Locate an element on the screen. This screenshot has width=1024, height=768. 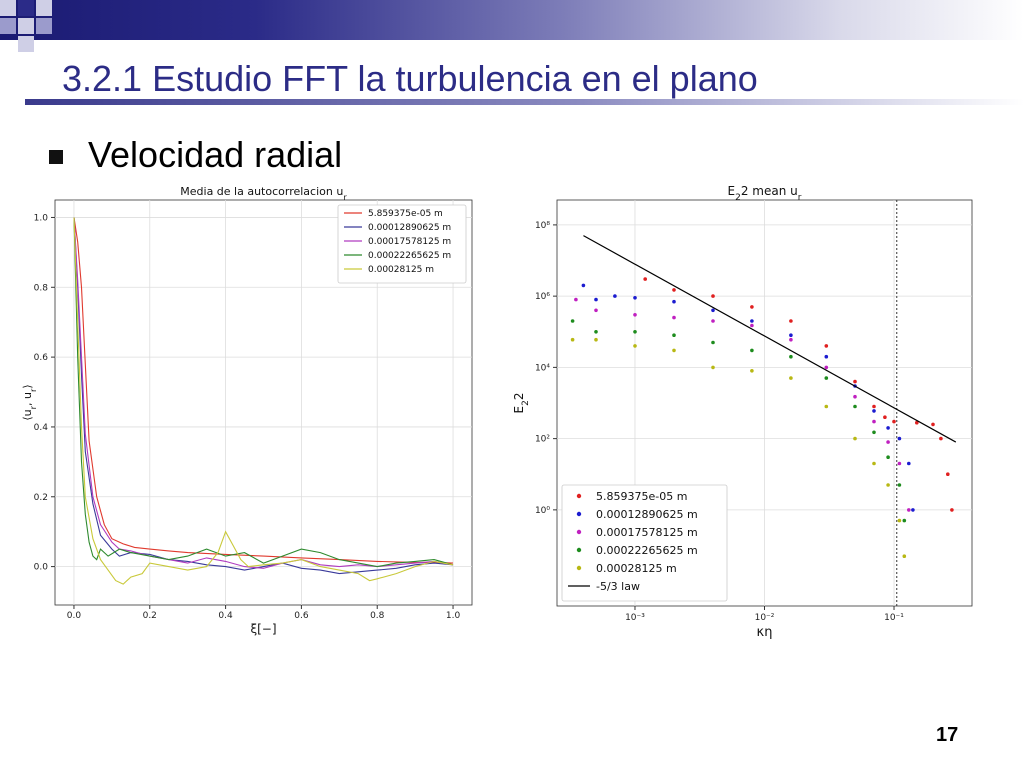
y-tick-label: 10⁸ is located at coordinates (542, 226).